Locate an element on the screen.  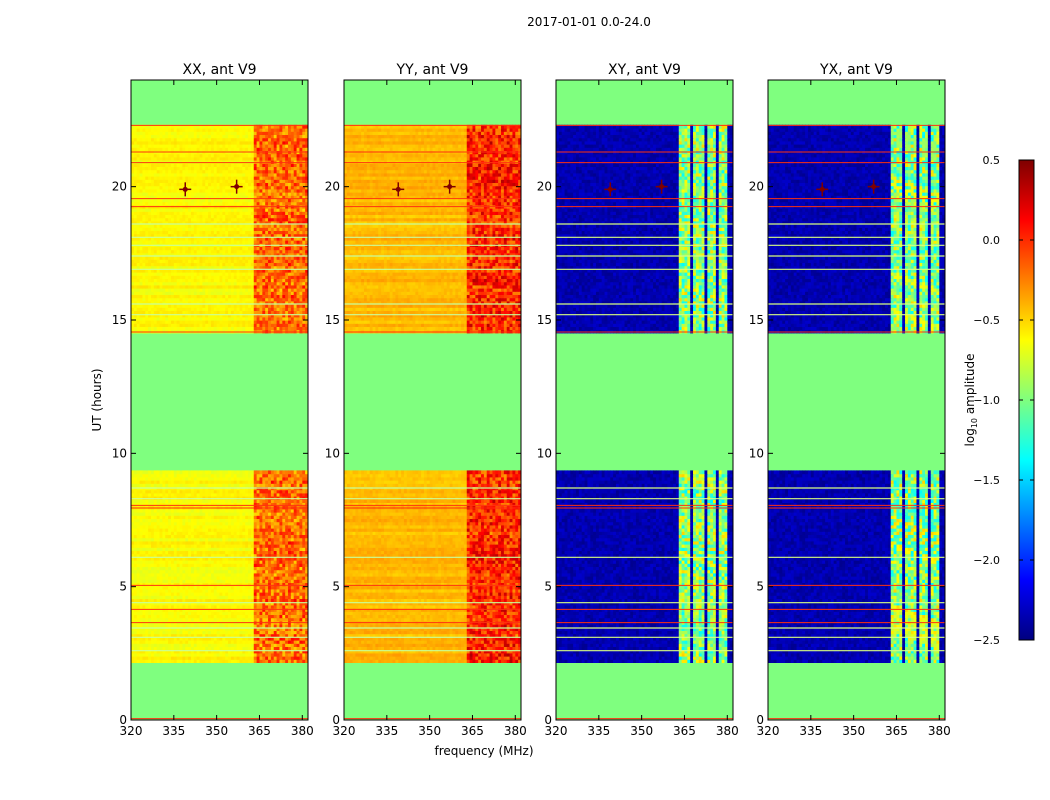
colorbar-label: log10 amplitude is located at coordinates (971, 400).